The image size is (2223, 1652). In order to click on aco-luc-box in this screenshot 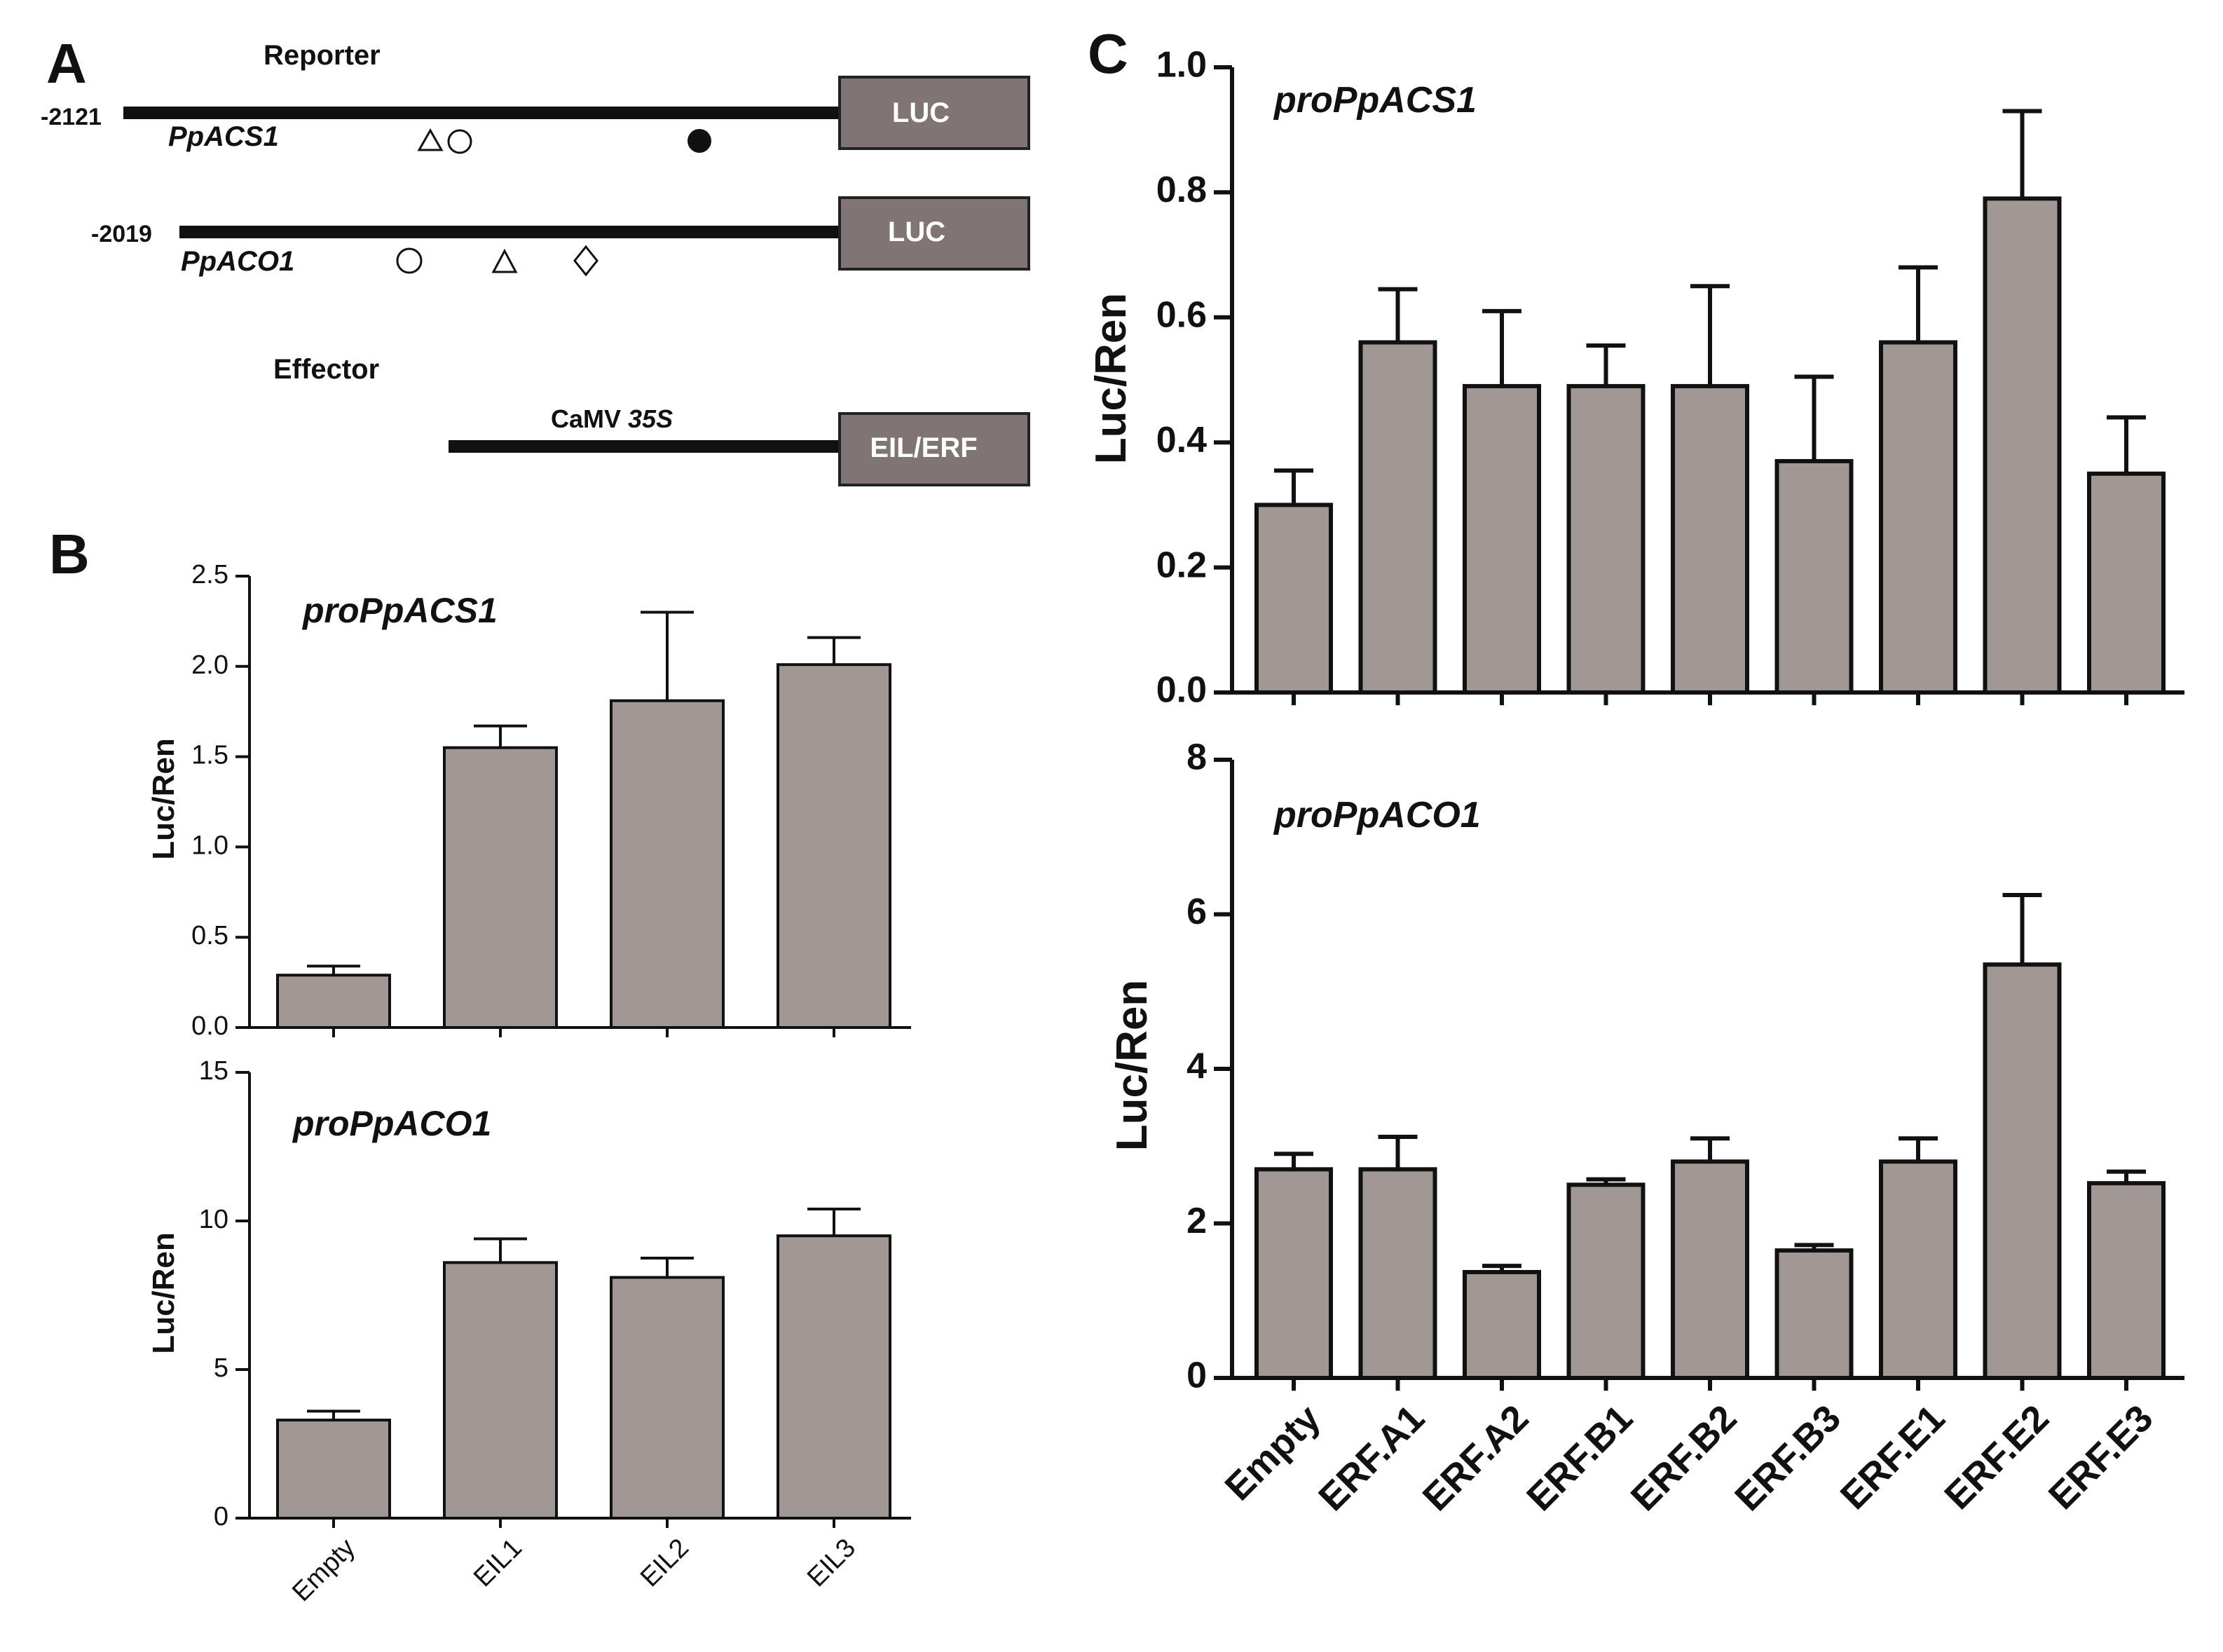, I will do `click(934, 234)`.